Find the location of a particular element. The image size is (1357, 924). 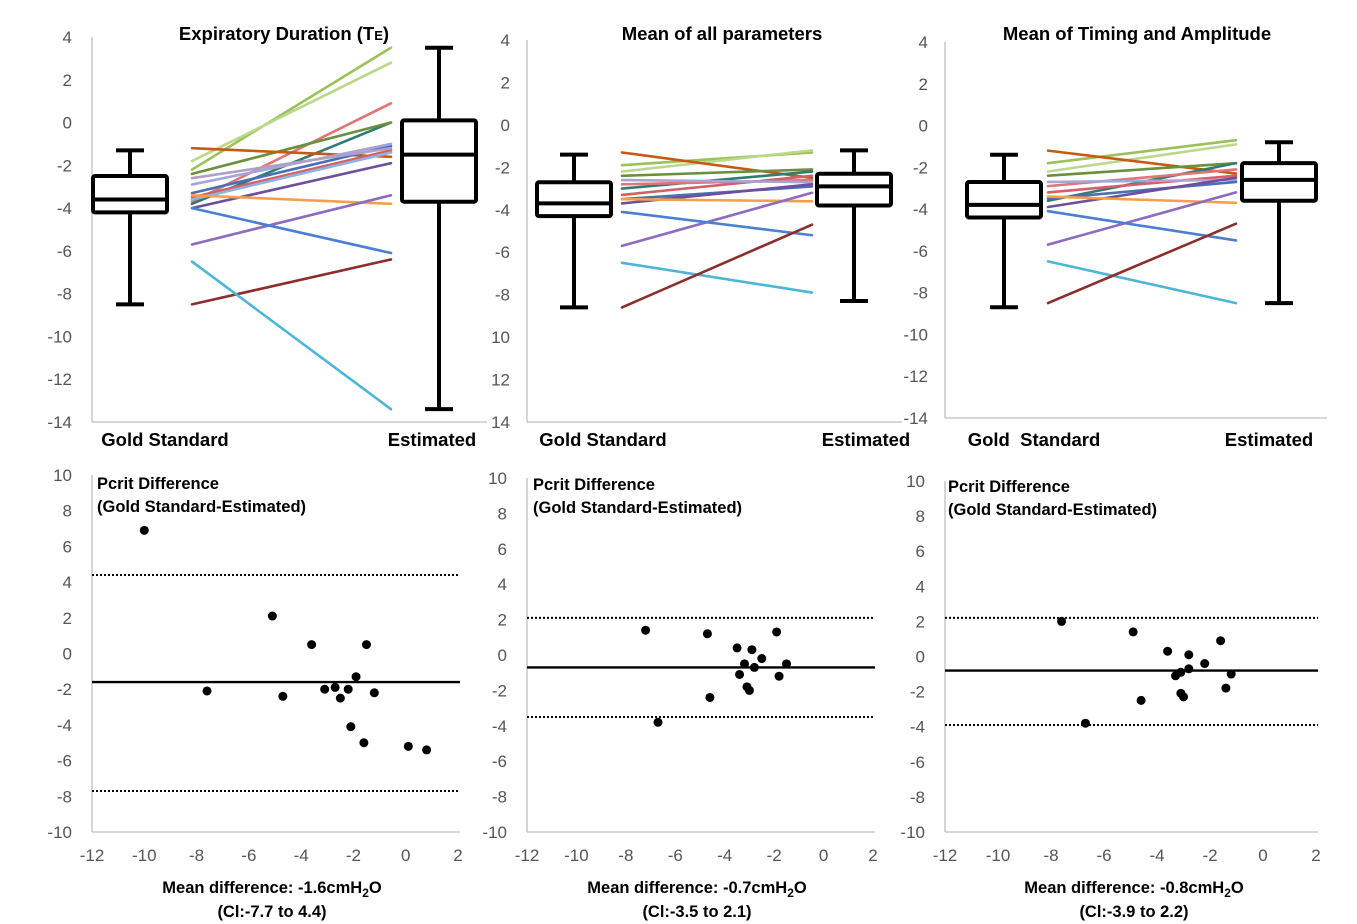

scatter-panel-1-x-tick-label: 0 is located at coordinates (405, 855).